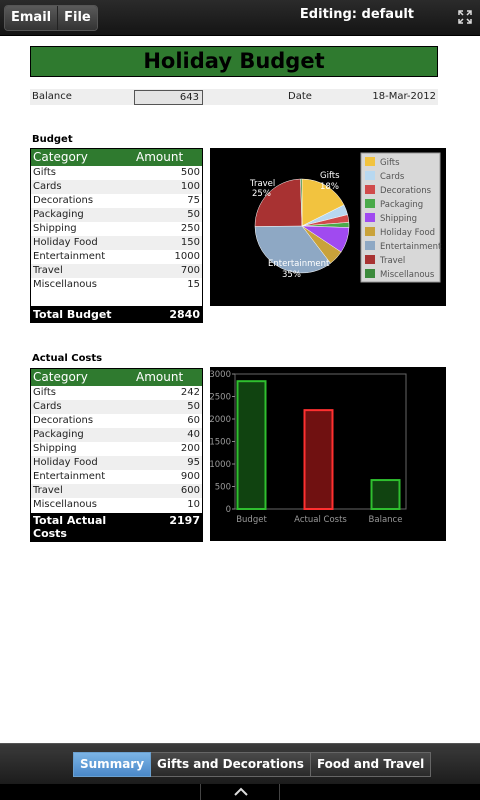 Image resolution: width=480 pixels, height=800 pixels. I want to click on x-tick-label: Actual Costs, so click(320, 520).